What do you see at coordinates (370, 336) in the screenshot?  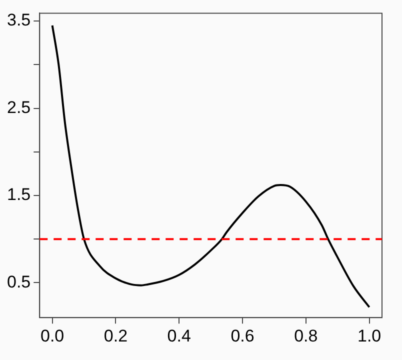 I see `x-tick-label: 1.0` at bounding box center [370, 336].